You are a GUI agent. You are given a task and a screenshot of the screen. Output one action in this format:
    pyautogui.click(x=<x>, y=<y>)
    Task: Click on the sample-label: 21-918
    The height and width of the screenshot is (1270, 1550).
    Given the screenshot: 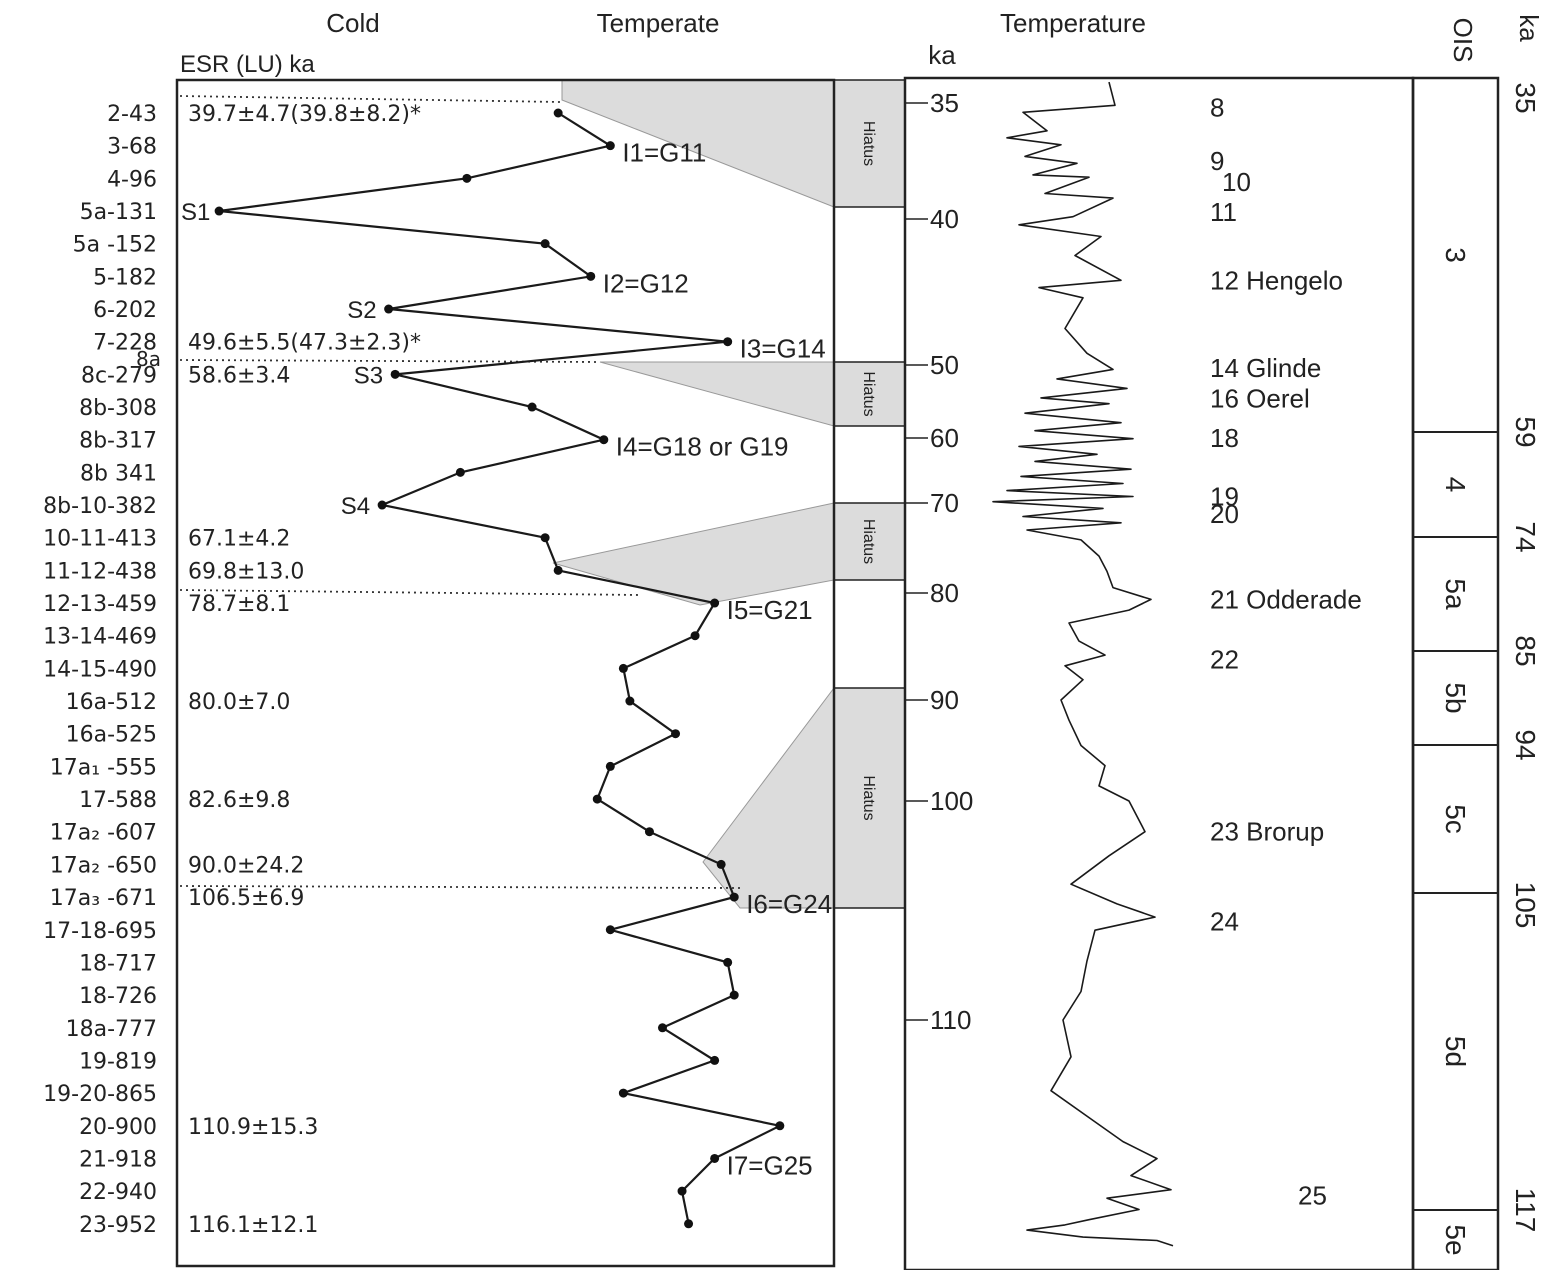 What is the action you would take?
    pyautogui.click(x=118, y=1159)
    